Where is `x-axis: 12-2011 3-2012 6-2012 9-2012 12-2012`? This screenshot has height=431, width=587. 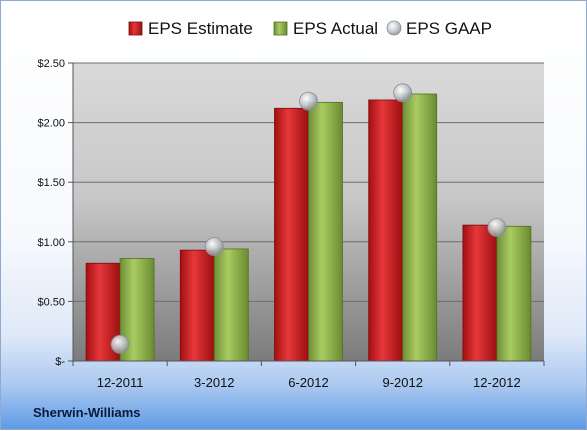 x-axis: 12-2011 3-2012 6-2012 9-2012 12-2012 is located at coordinates (308, 375).